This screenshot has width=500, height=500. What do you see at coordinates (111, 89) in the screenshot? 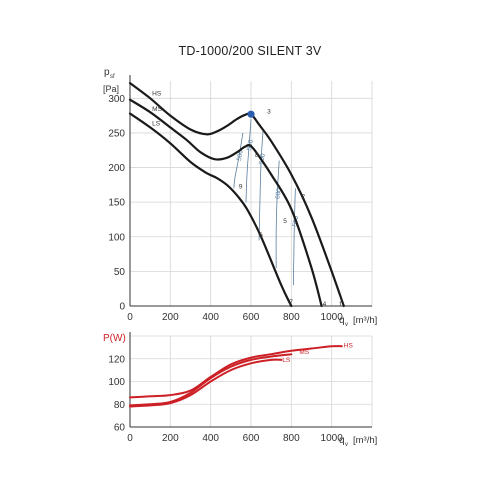
I see `top-y-axis-unit: [Pa]` at bounding box center [111, 89].